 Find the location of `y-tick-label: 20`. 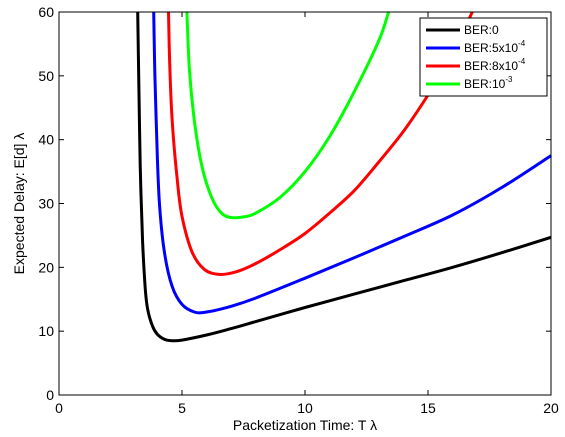

y-tick-label: 20 is located at coordinates (46, 267).